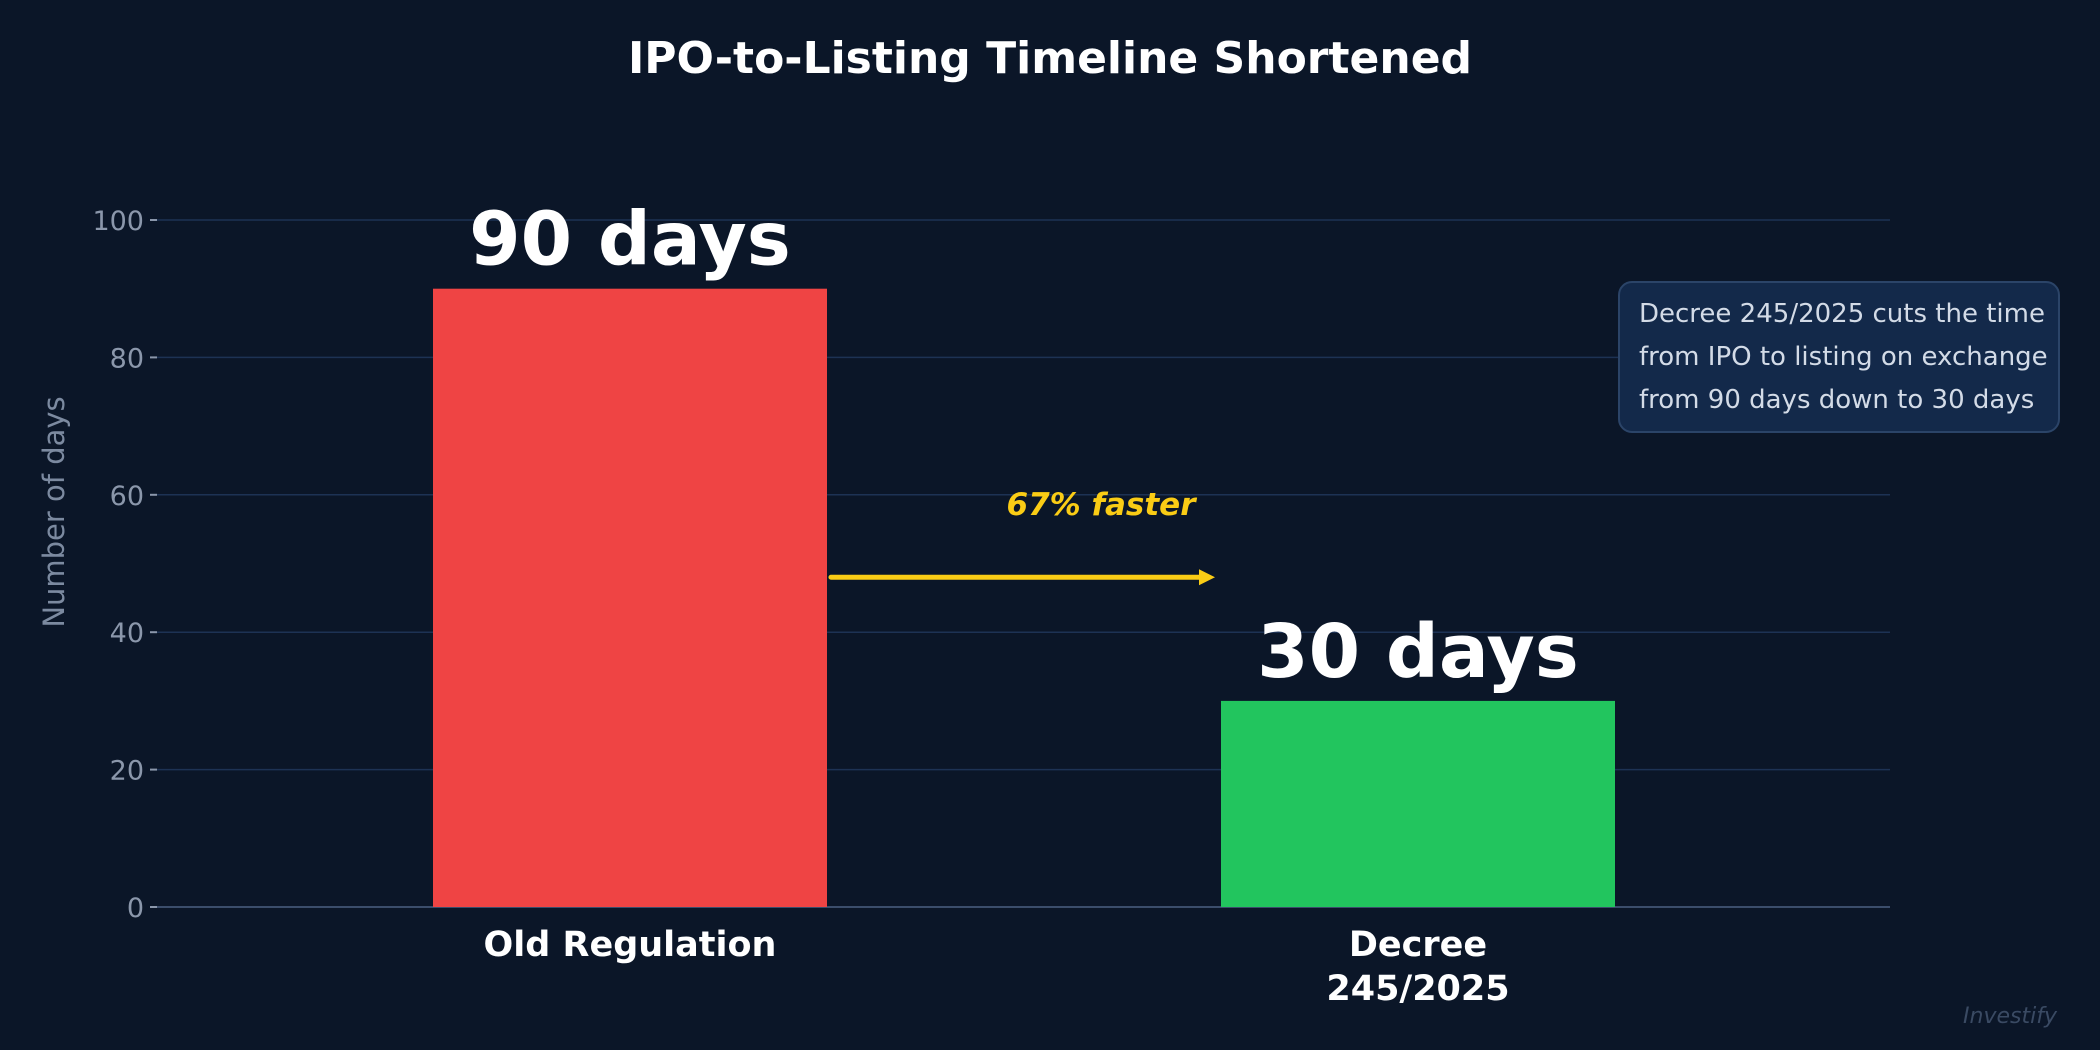  Describe the element at coordinates (124, 565) in the screenshot. I see `y-axis-ticks: 0 20 40 60 80 100` at that location.